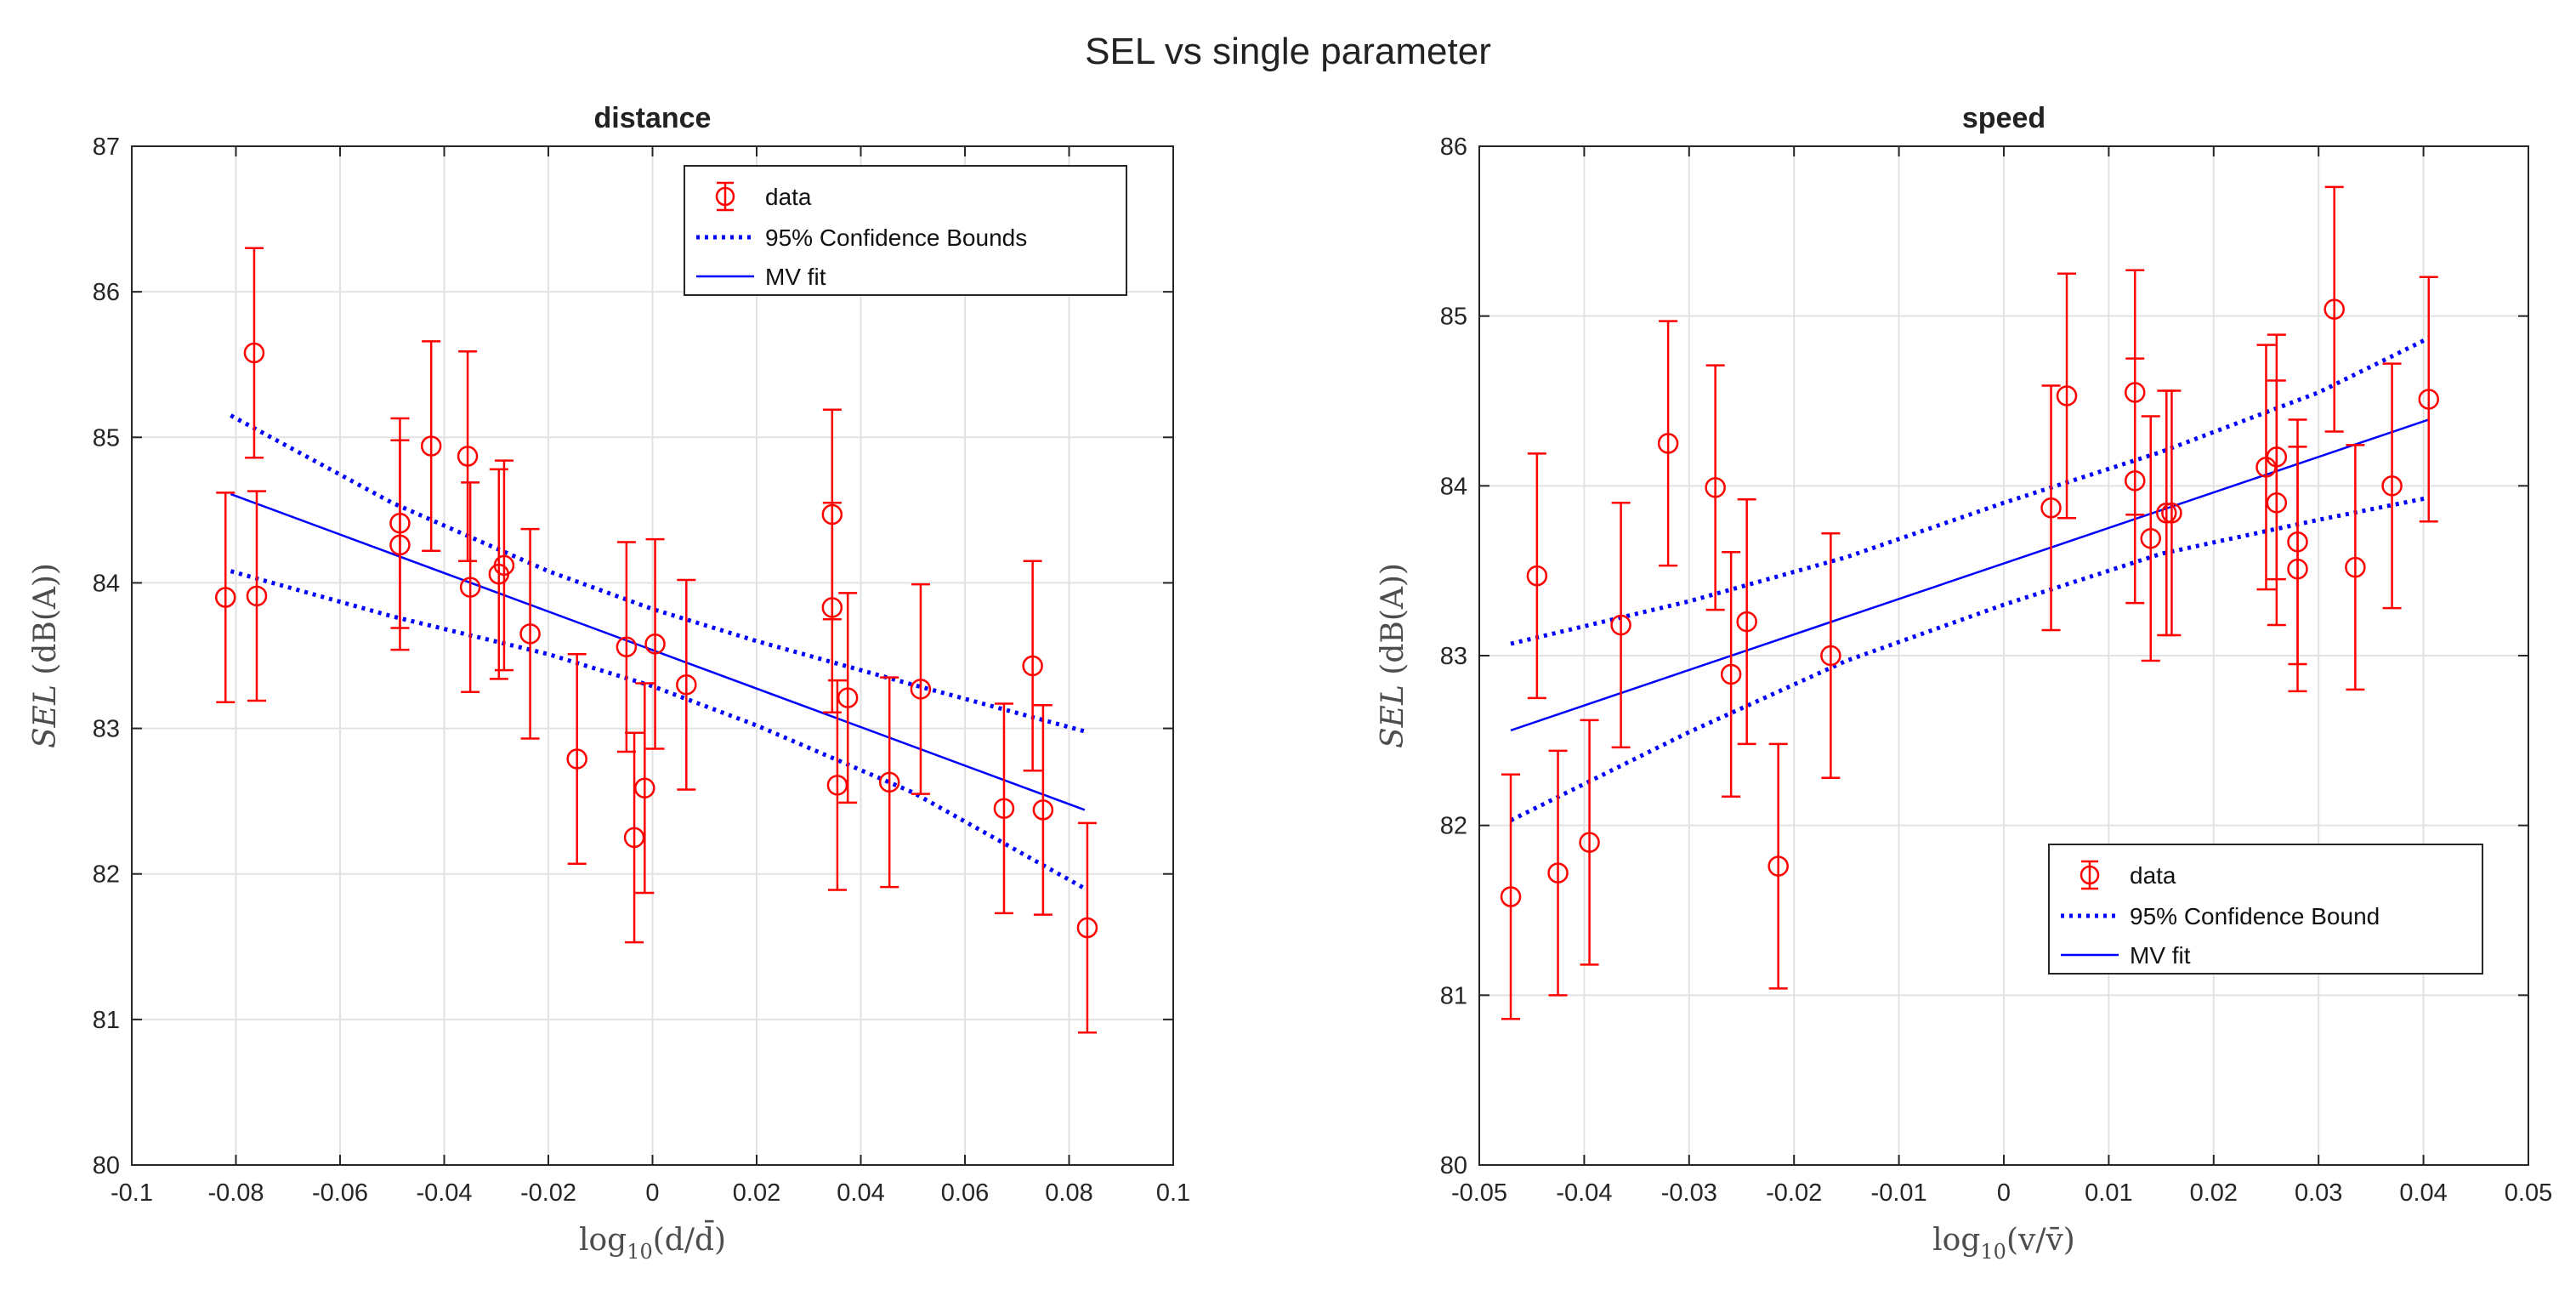  What do you see at coordinates (1454, 827) in the screenshot?
I see `y-tick-label: 82` at bounding box center [1454, 827].